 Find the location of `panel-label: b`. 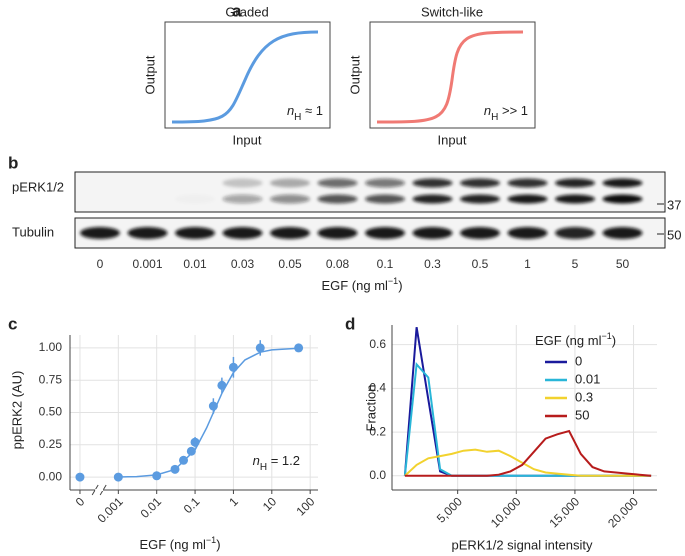

panel-label: b is located at coordinates (13, 162).